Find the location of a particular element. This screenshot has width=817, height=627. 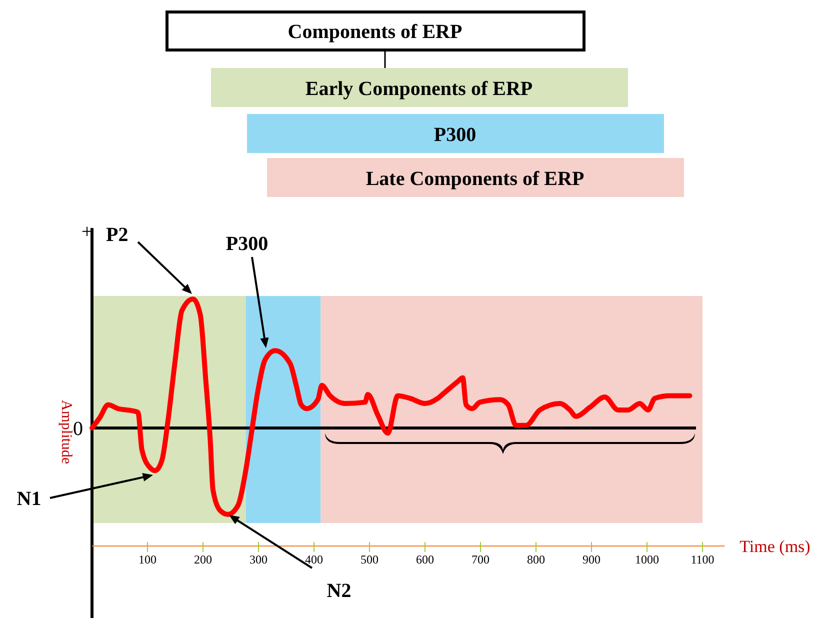

text: N2 is located at coordinates (339, 591).